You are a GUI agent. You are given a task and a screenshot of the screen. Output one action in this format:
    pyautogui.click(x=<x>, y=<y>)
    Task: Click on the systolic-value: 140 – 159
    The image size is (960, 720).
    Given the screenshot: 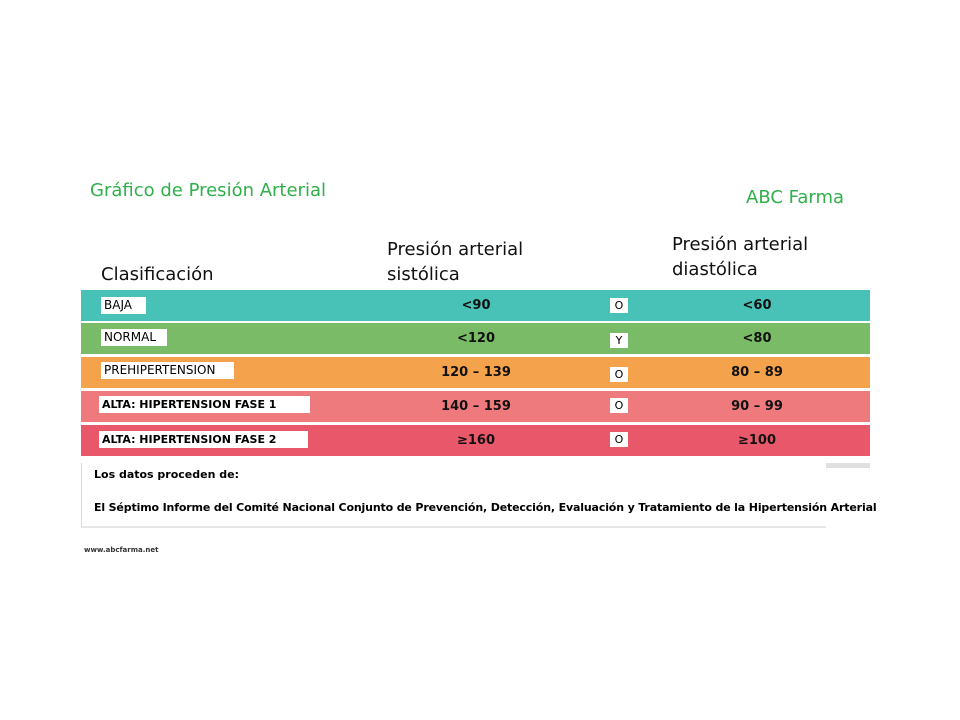 What is the action you would take?
    pyautogui.click(x=476, y=406)
    